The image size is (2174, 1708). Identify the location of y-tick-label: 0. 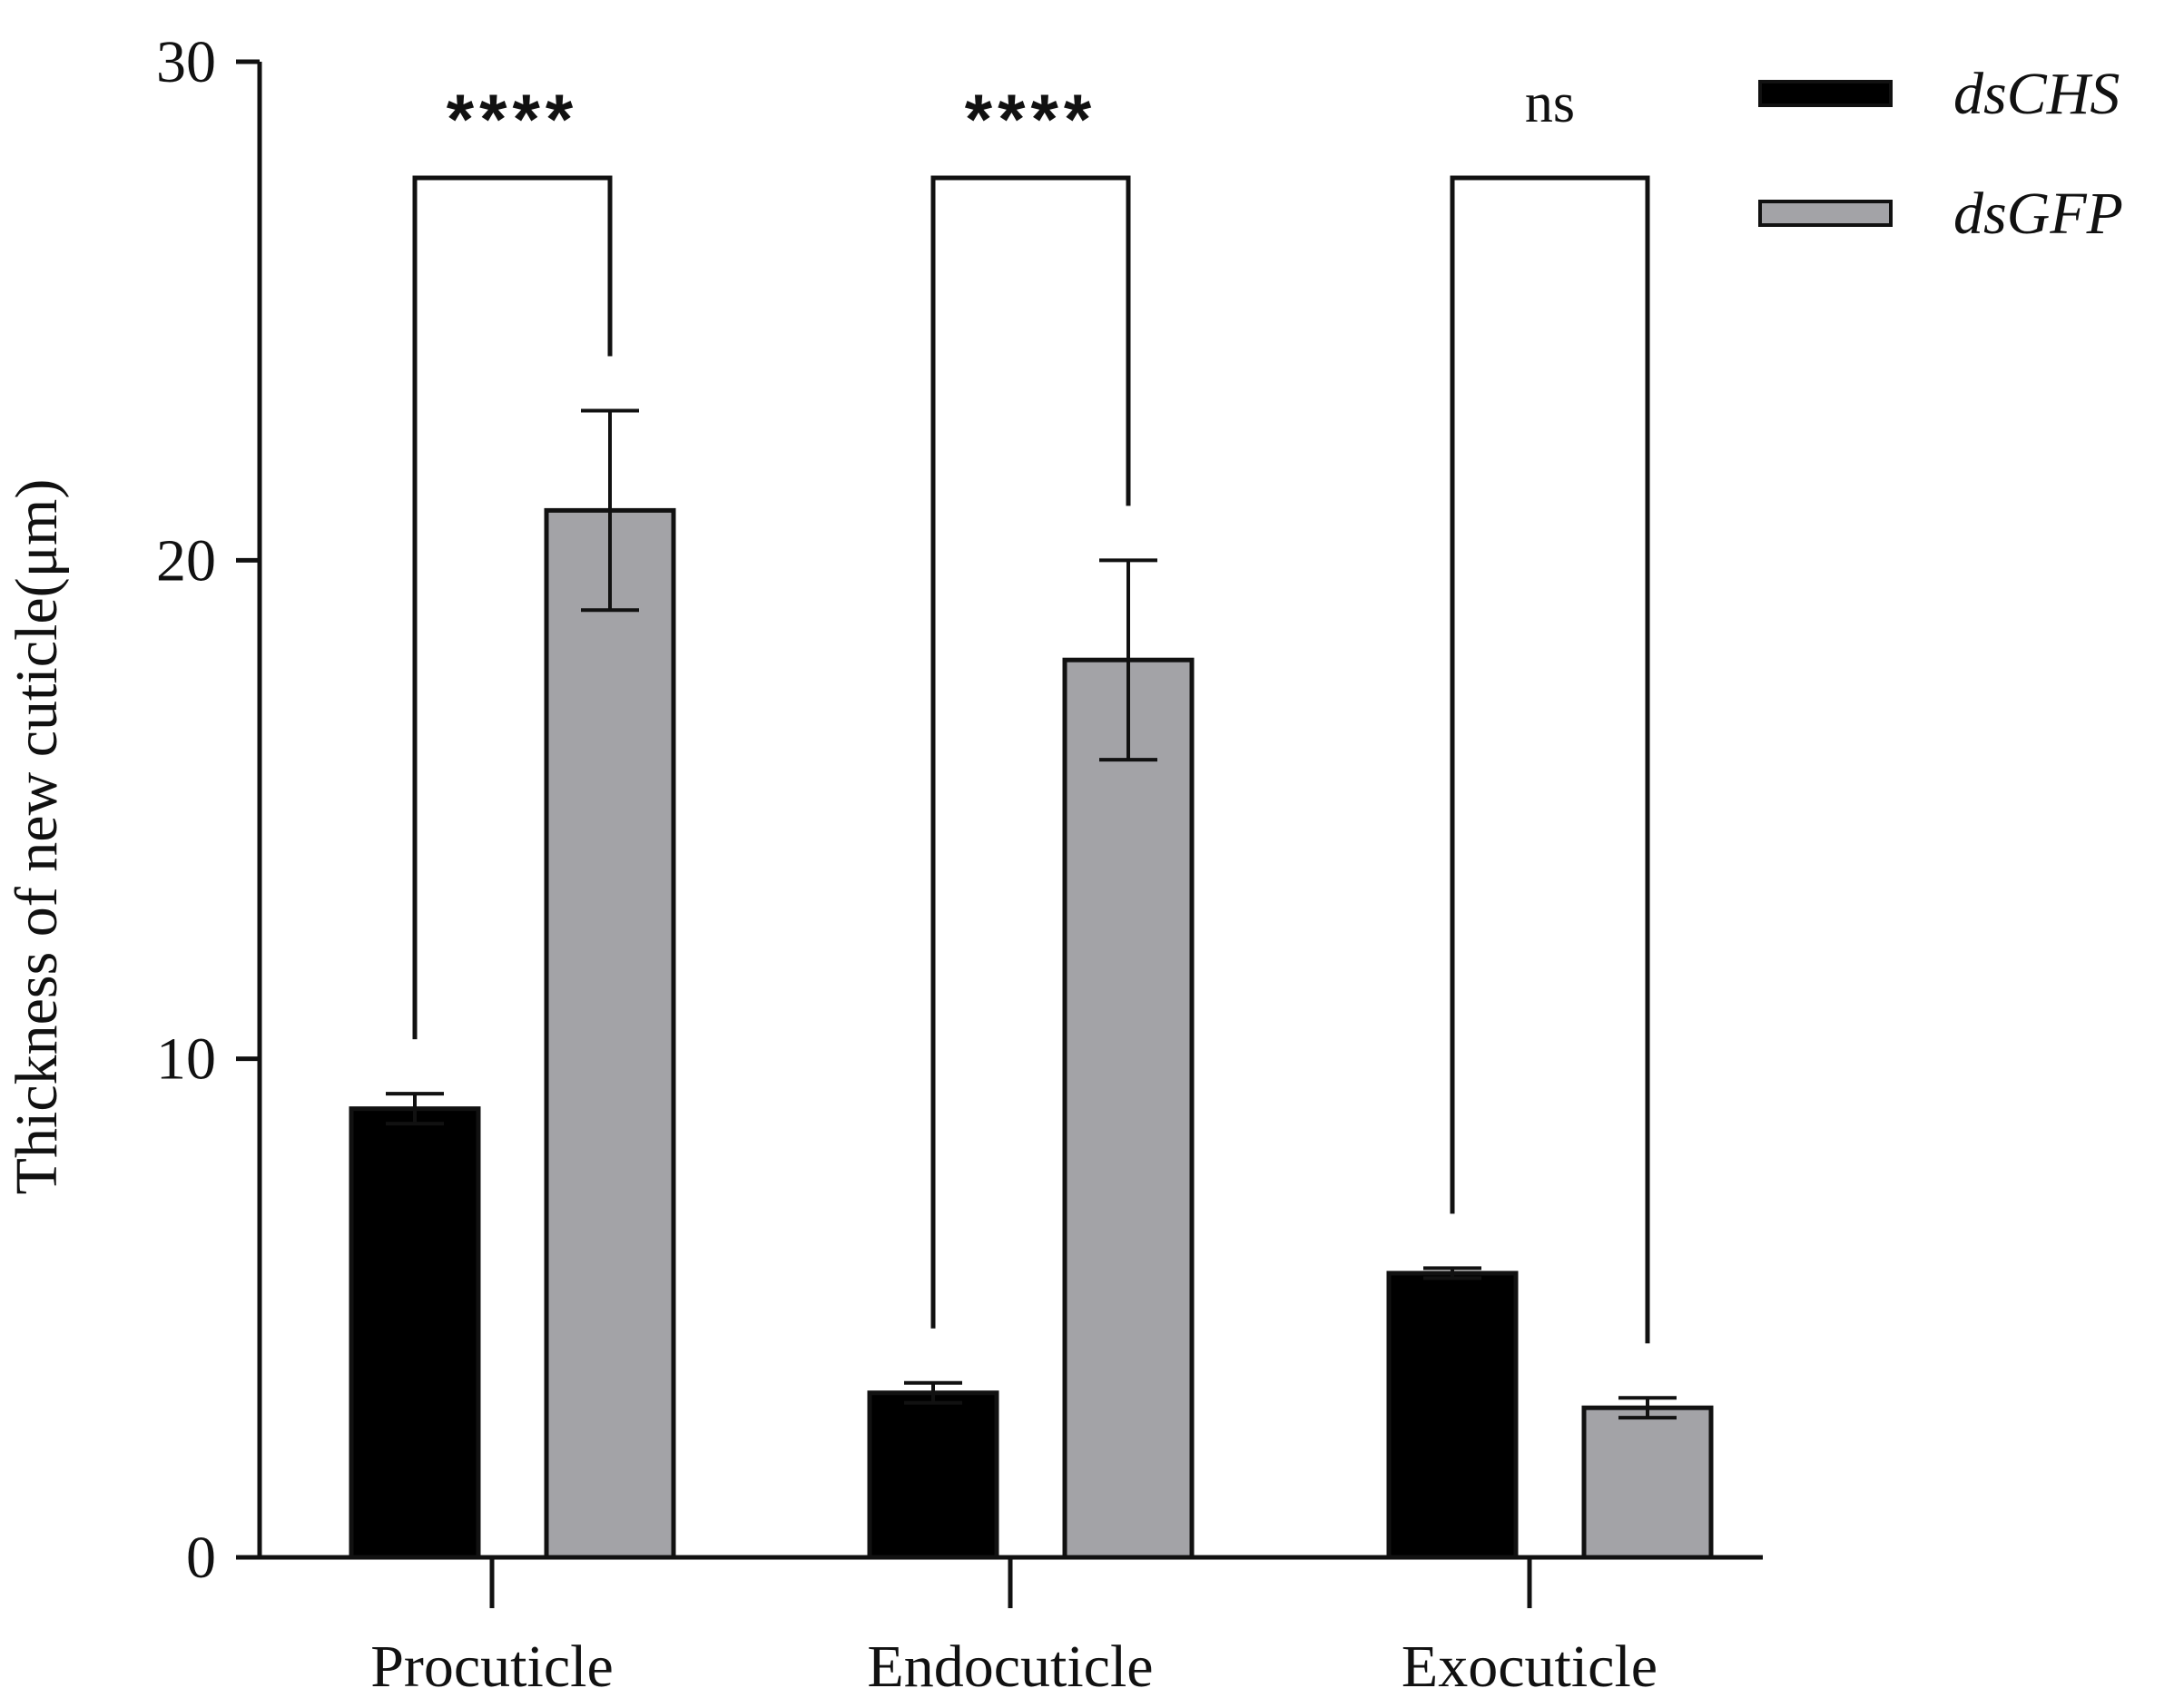
(201, 1558).